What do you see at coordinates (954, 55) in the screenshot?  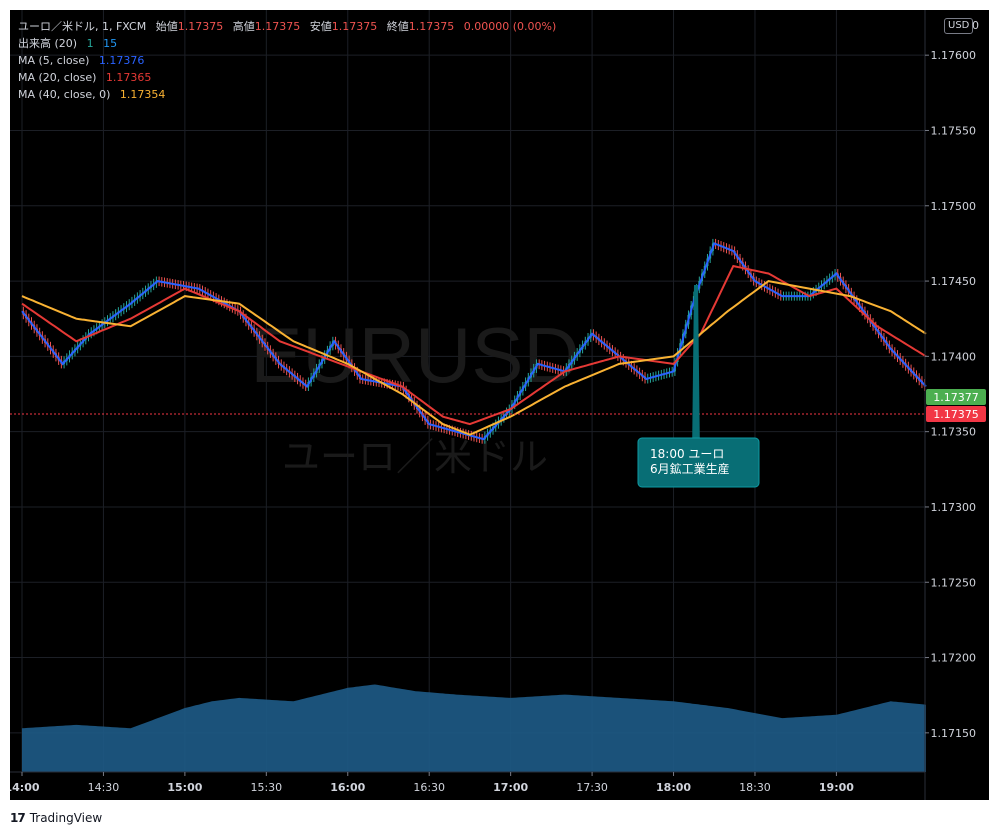 I see `price-axis-label: 1.17600` at bounding box center [954, 55].